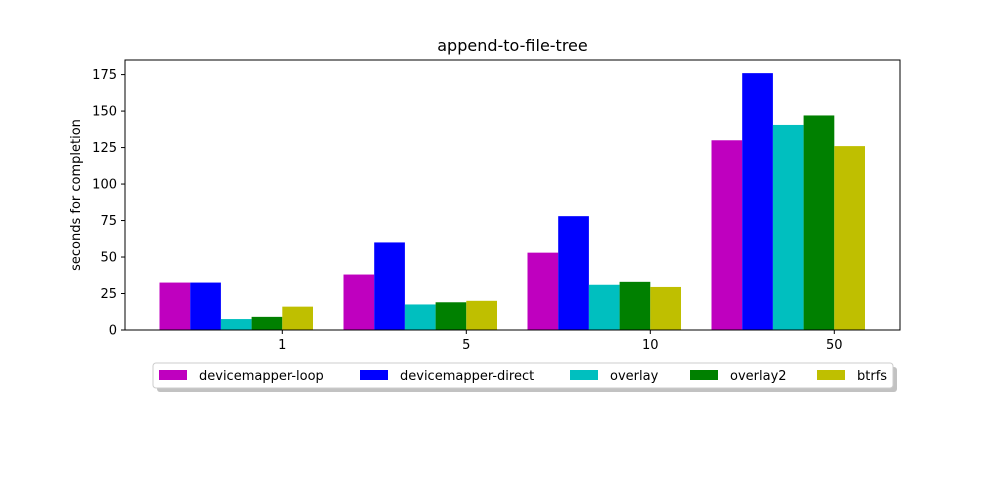 This screenshot has height=500, width=1000. I want to click on y-axis-label: seconds for completion, so click(76, 195).